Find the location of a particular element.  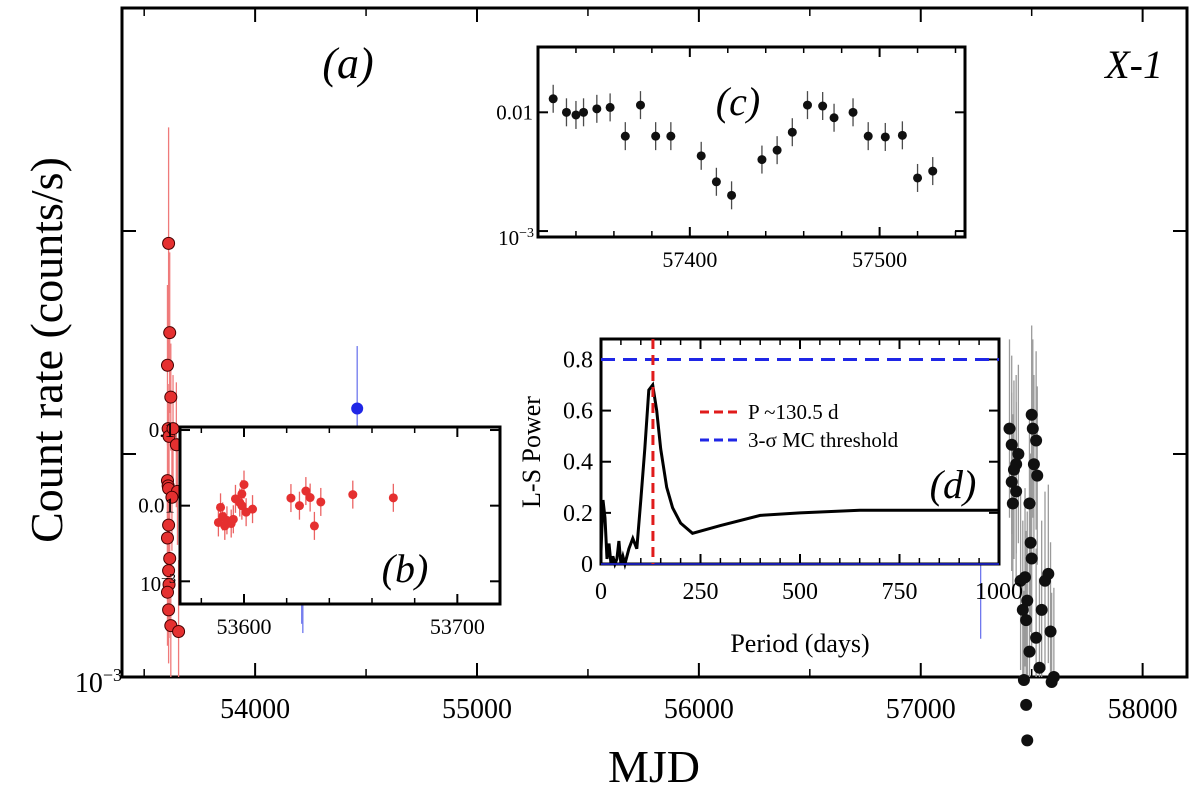

ls-power-curve is located at coordinates (799, 475).